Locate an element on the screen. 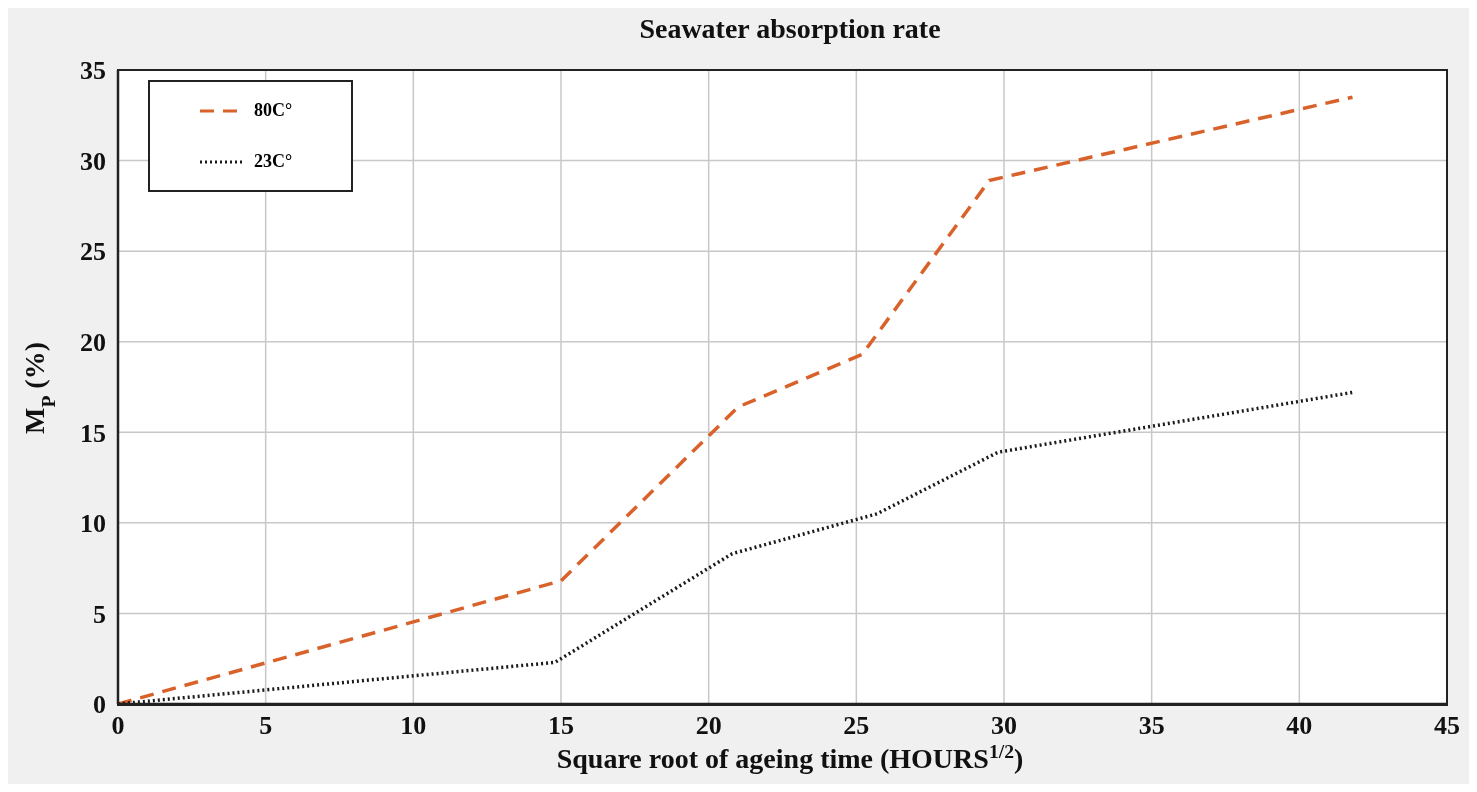  x-tick-label: 40 is located at coordinates (1299, 726).